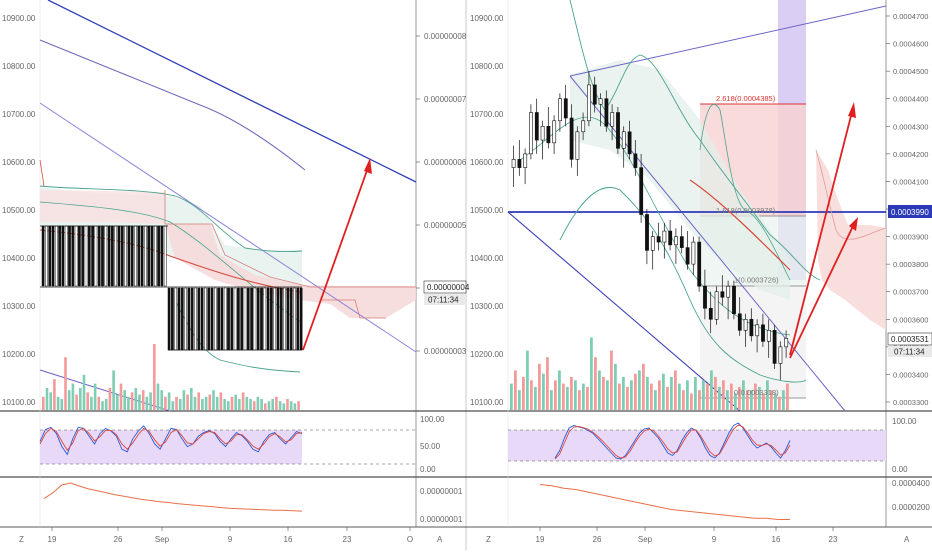  Describe the element at coordinates (851, 194) in the screenshot. I see `right-cloud-red-edge` at that location.